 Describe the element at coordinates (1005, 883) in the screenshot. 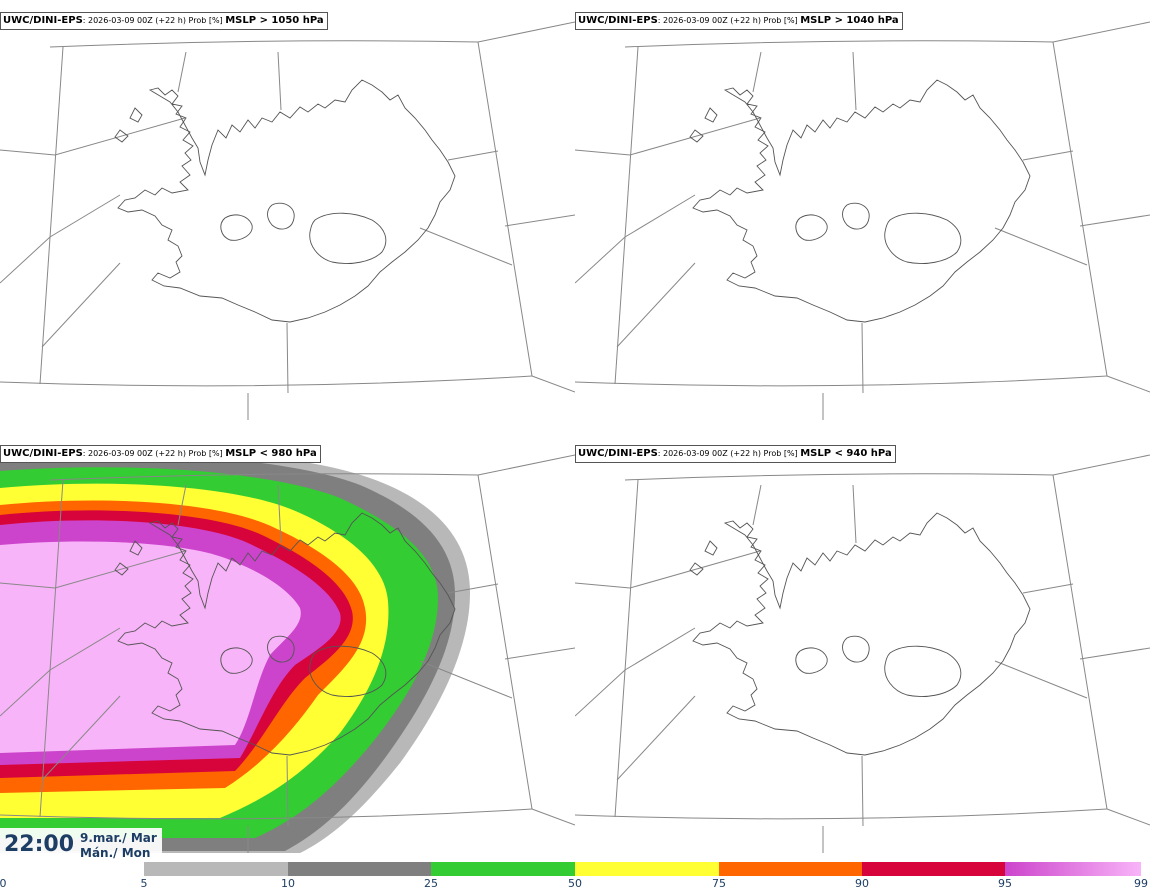

I see `colorbar-tick-95: 95` at that location.